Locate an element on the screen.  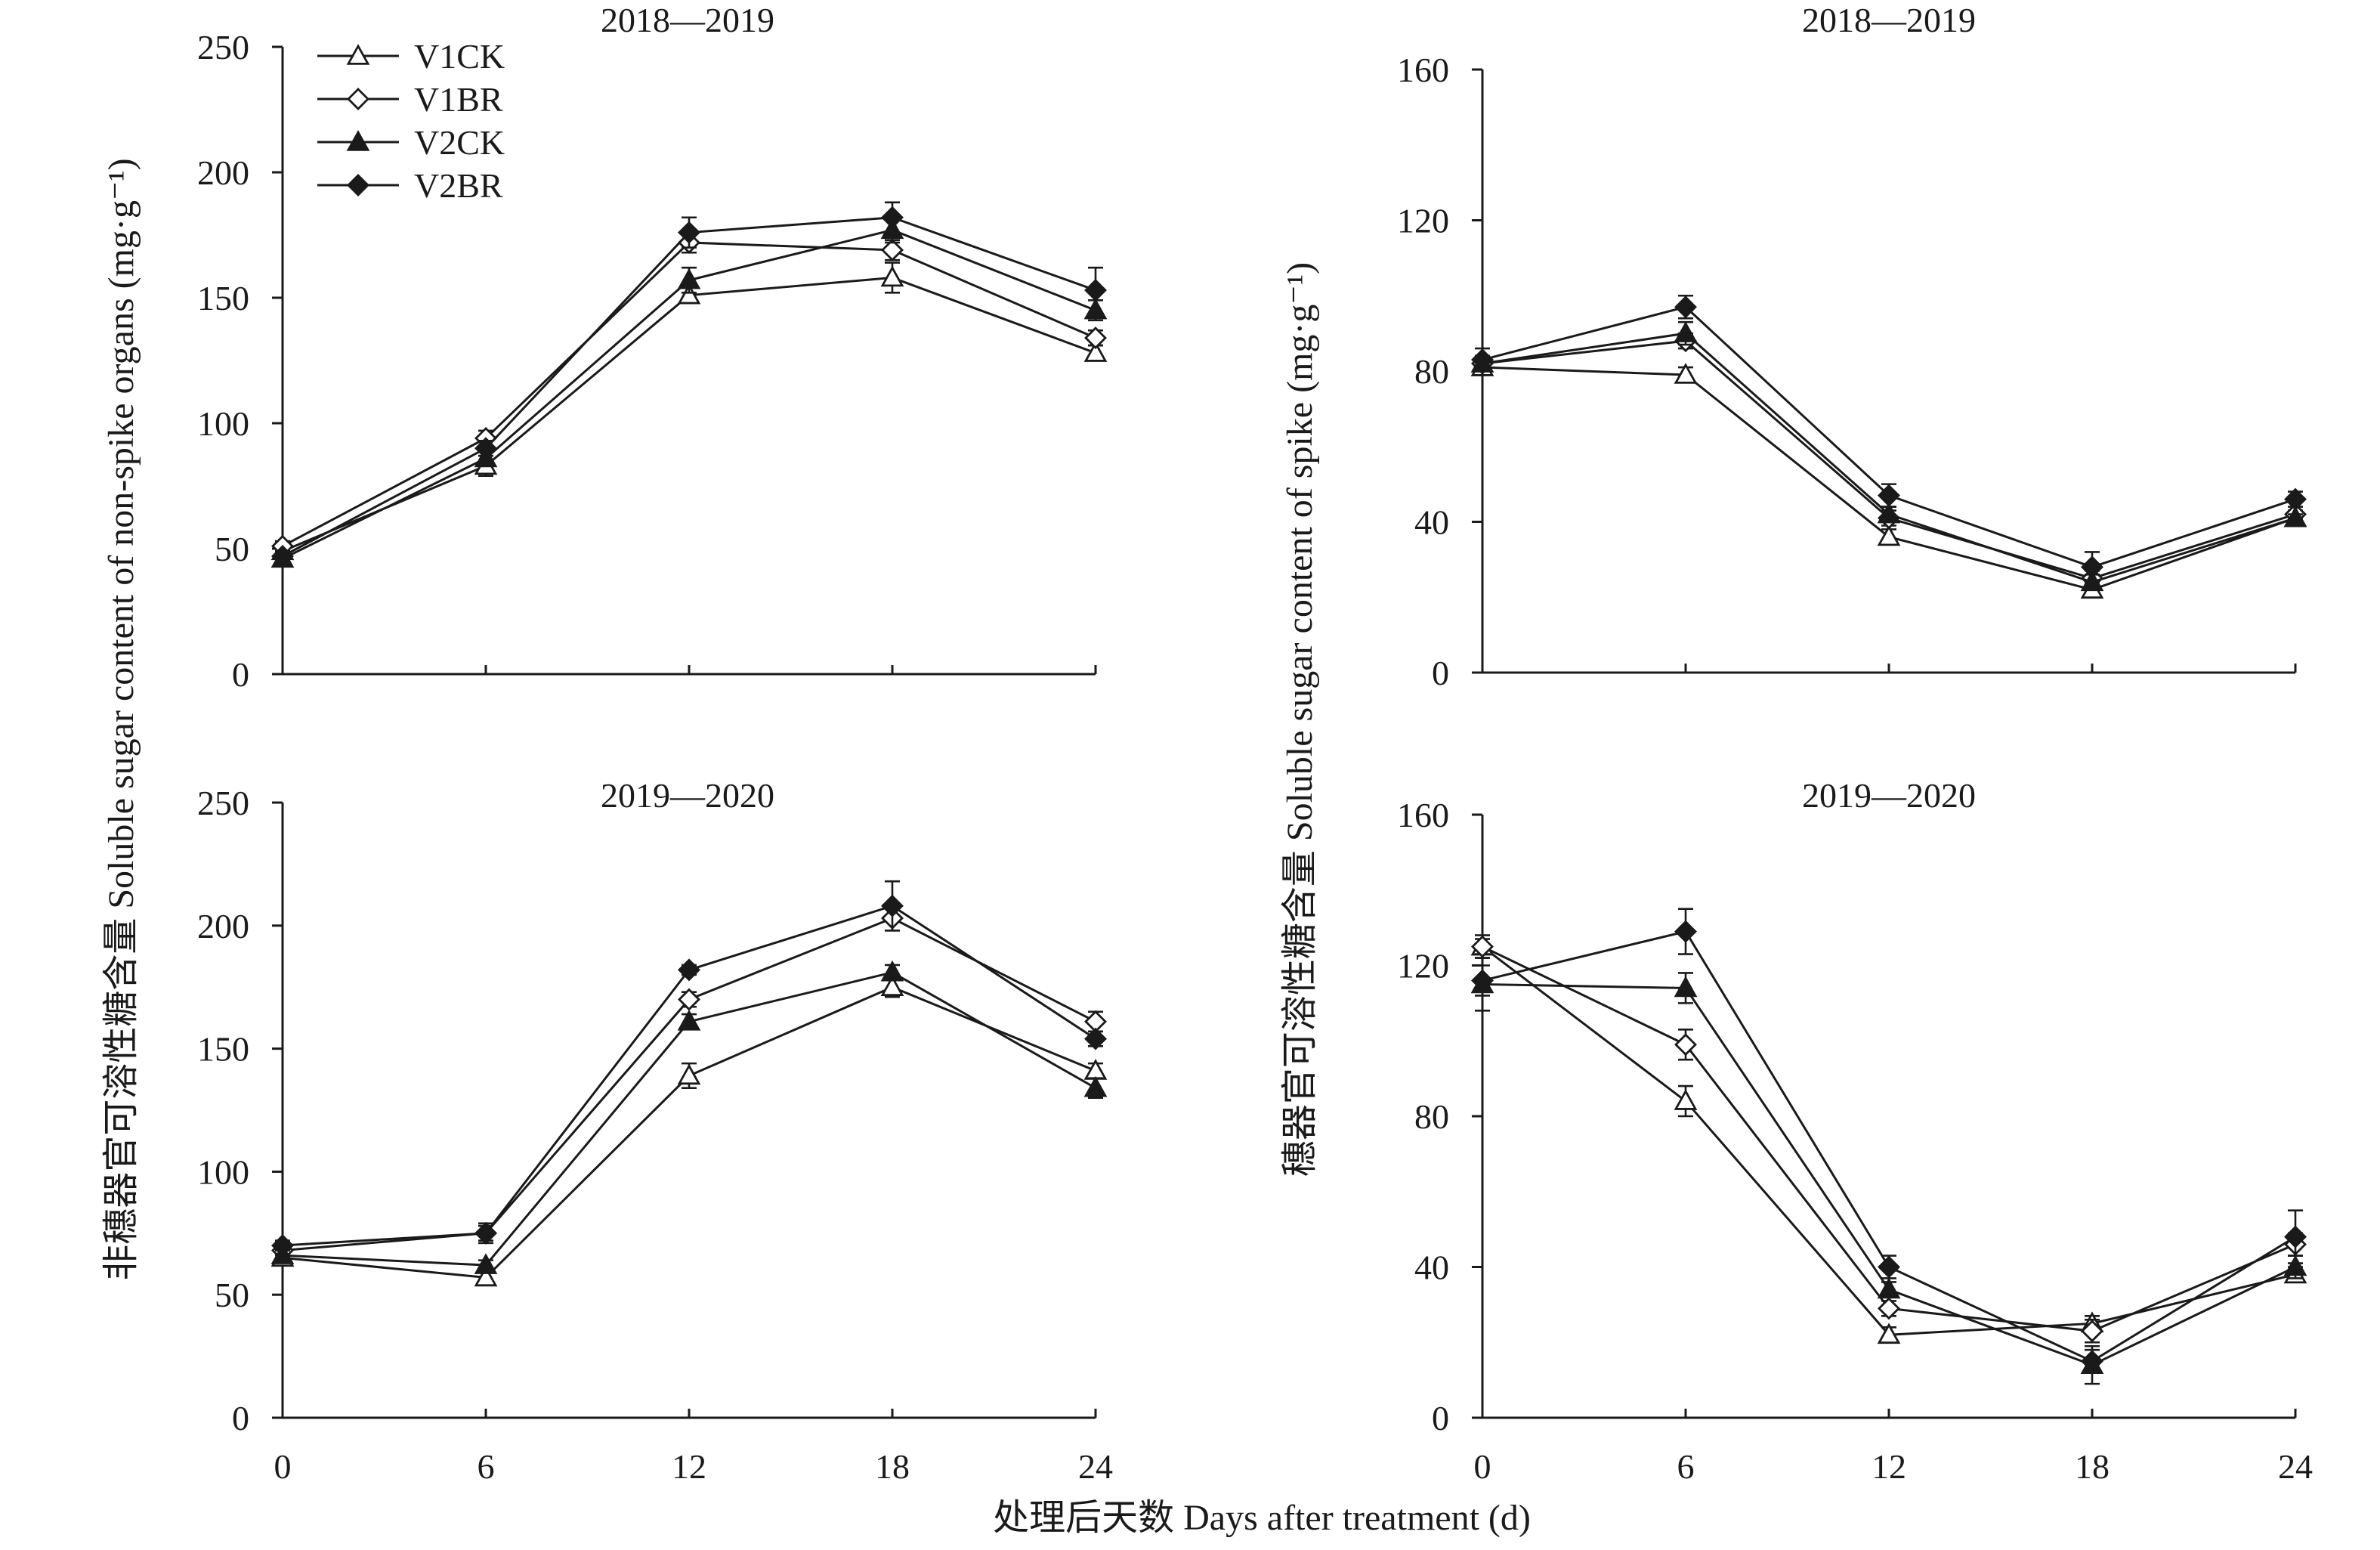
y-tick-label: 50 is located at coordinates (232, 1295).